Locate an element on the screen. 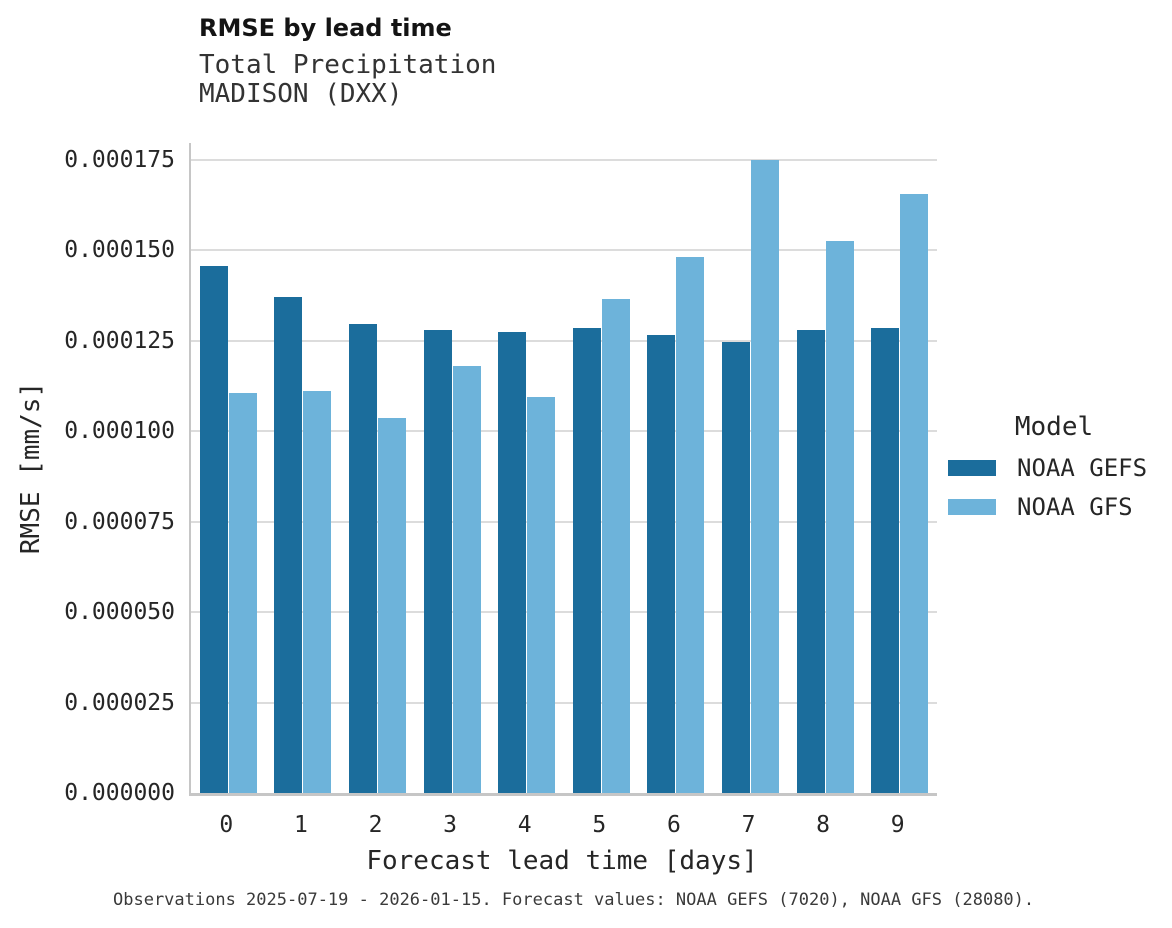  y-tick-label-0.000125: 0.000125 is located at coordinates (119, 340).